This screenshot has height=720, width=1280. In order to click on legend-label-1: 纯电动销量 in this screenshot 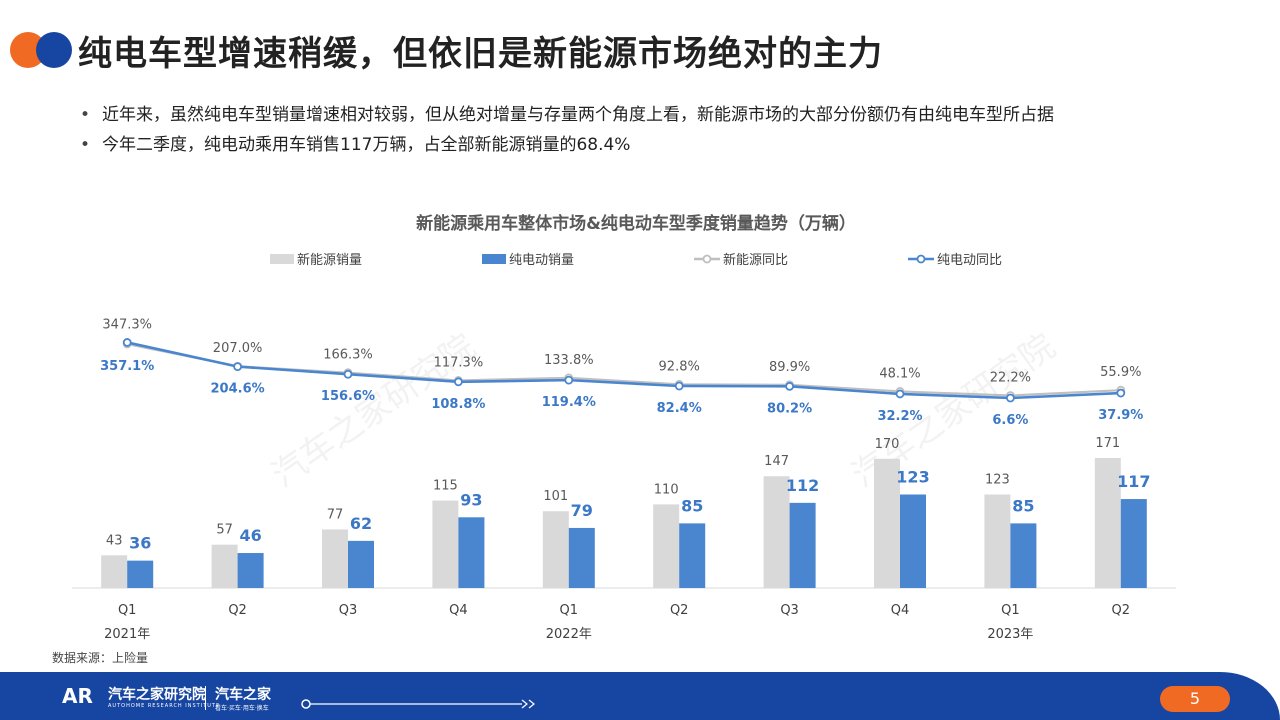, I will do `click(541, 260)`.